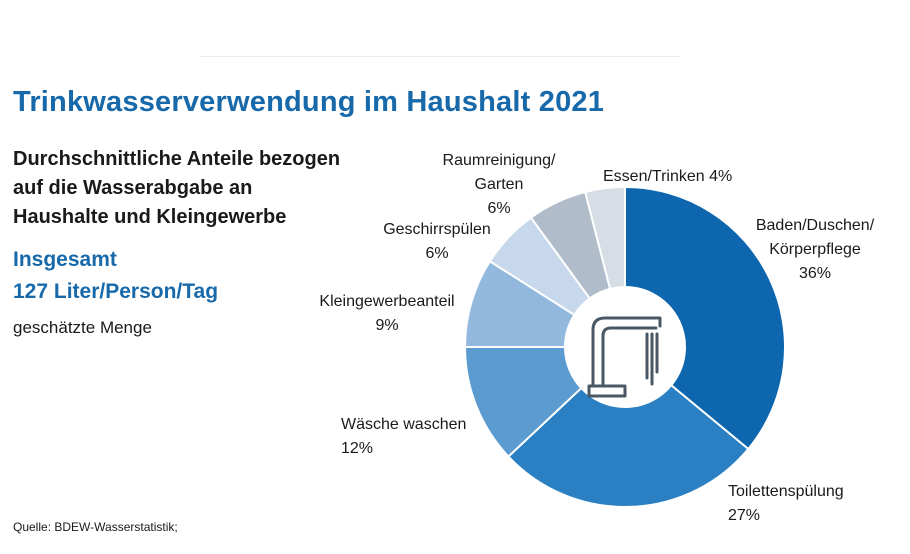 The image size is (910, 554). I want to click on faucet-icon, so click(624, 357).